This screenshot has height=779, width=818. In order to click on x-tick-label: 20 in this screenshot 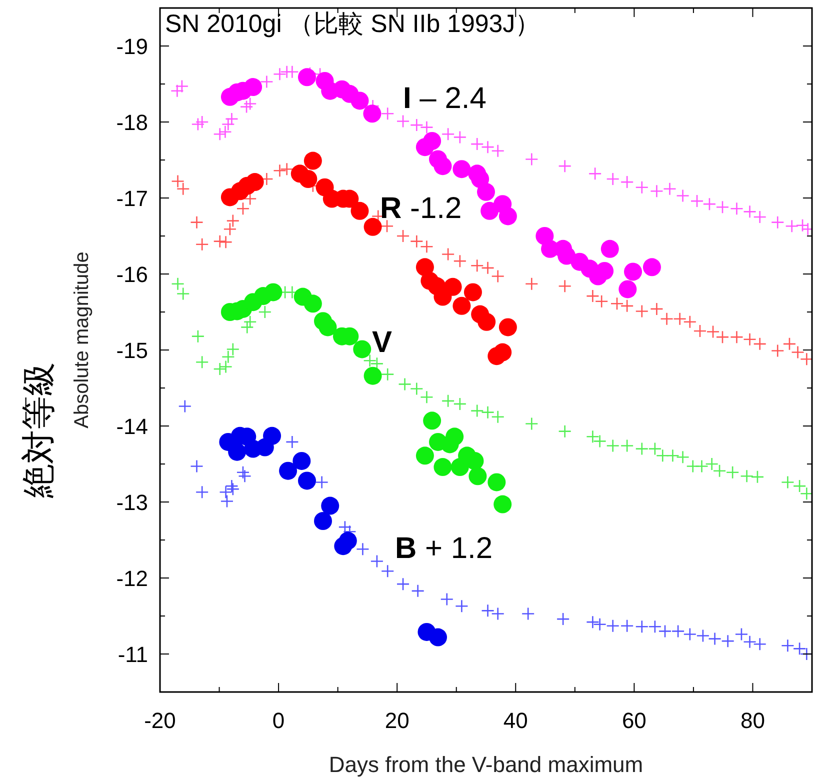, I will do `click(397, 720)`.